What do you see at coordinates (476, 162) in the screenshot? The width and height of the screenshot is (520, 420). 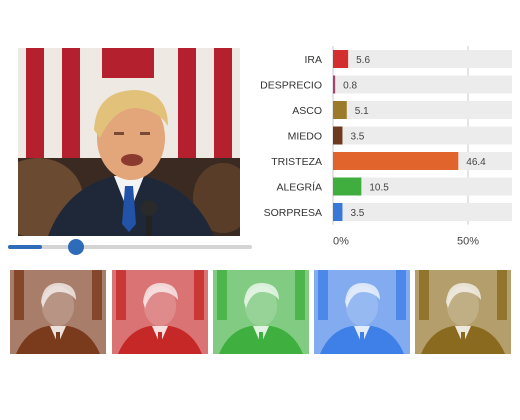 I see `value-label: 46.4` at bounding box center [476, 162].